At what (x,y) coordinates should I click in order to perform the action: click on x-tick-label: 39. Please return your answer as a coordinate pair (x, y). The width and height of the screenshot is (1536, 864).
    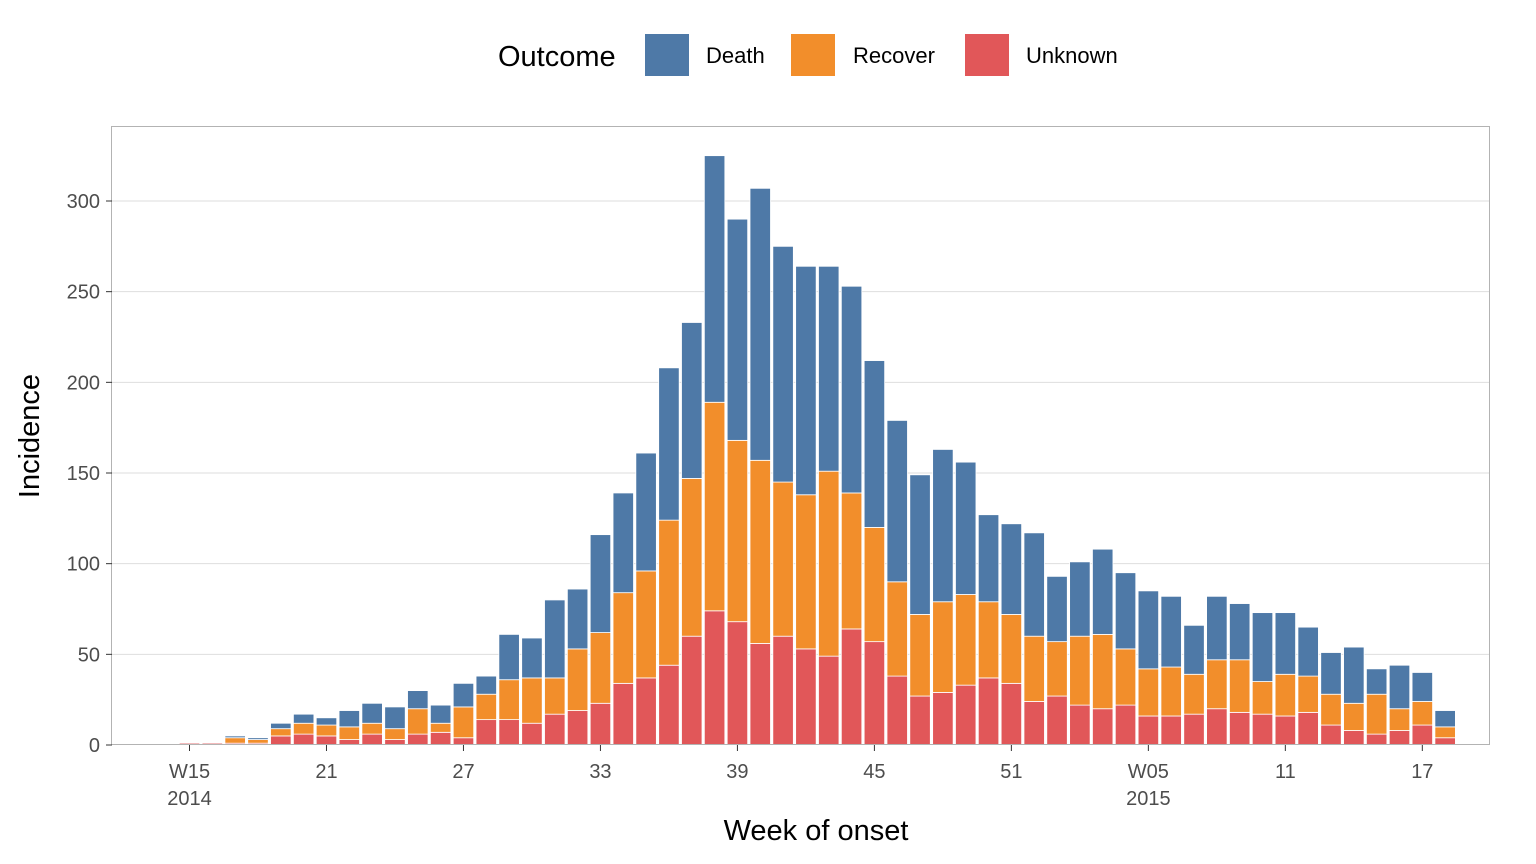
    Looking at the image, I should click on (737, 772).